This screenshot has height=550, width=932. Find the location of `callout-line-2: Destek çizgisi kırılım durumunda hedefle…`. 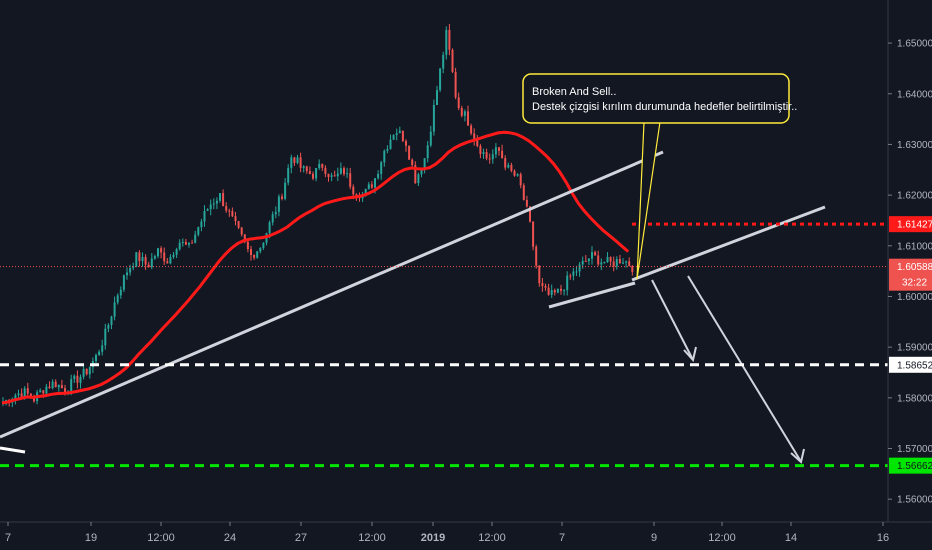

callout-line-2: Destek çizgisi kırılım durumunda hedefle… is located at coordinates (664, 107).